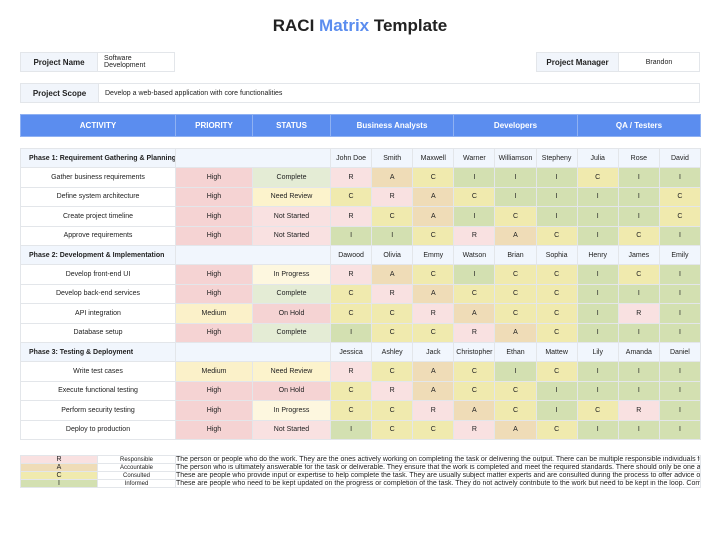  I want to click on activity-cell: Deploy to production, so click(98, 429).